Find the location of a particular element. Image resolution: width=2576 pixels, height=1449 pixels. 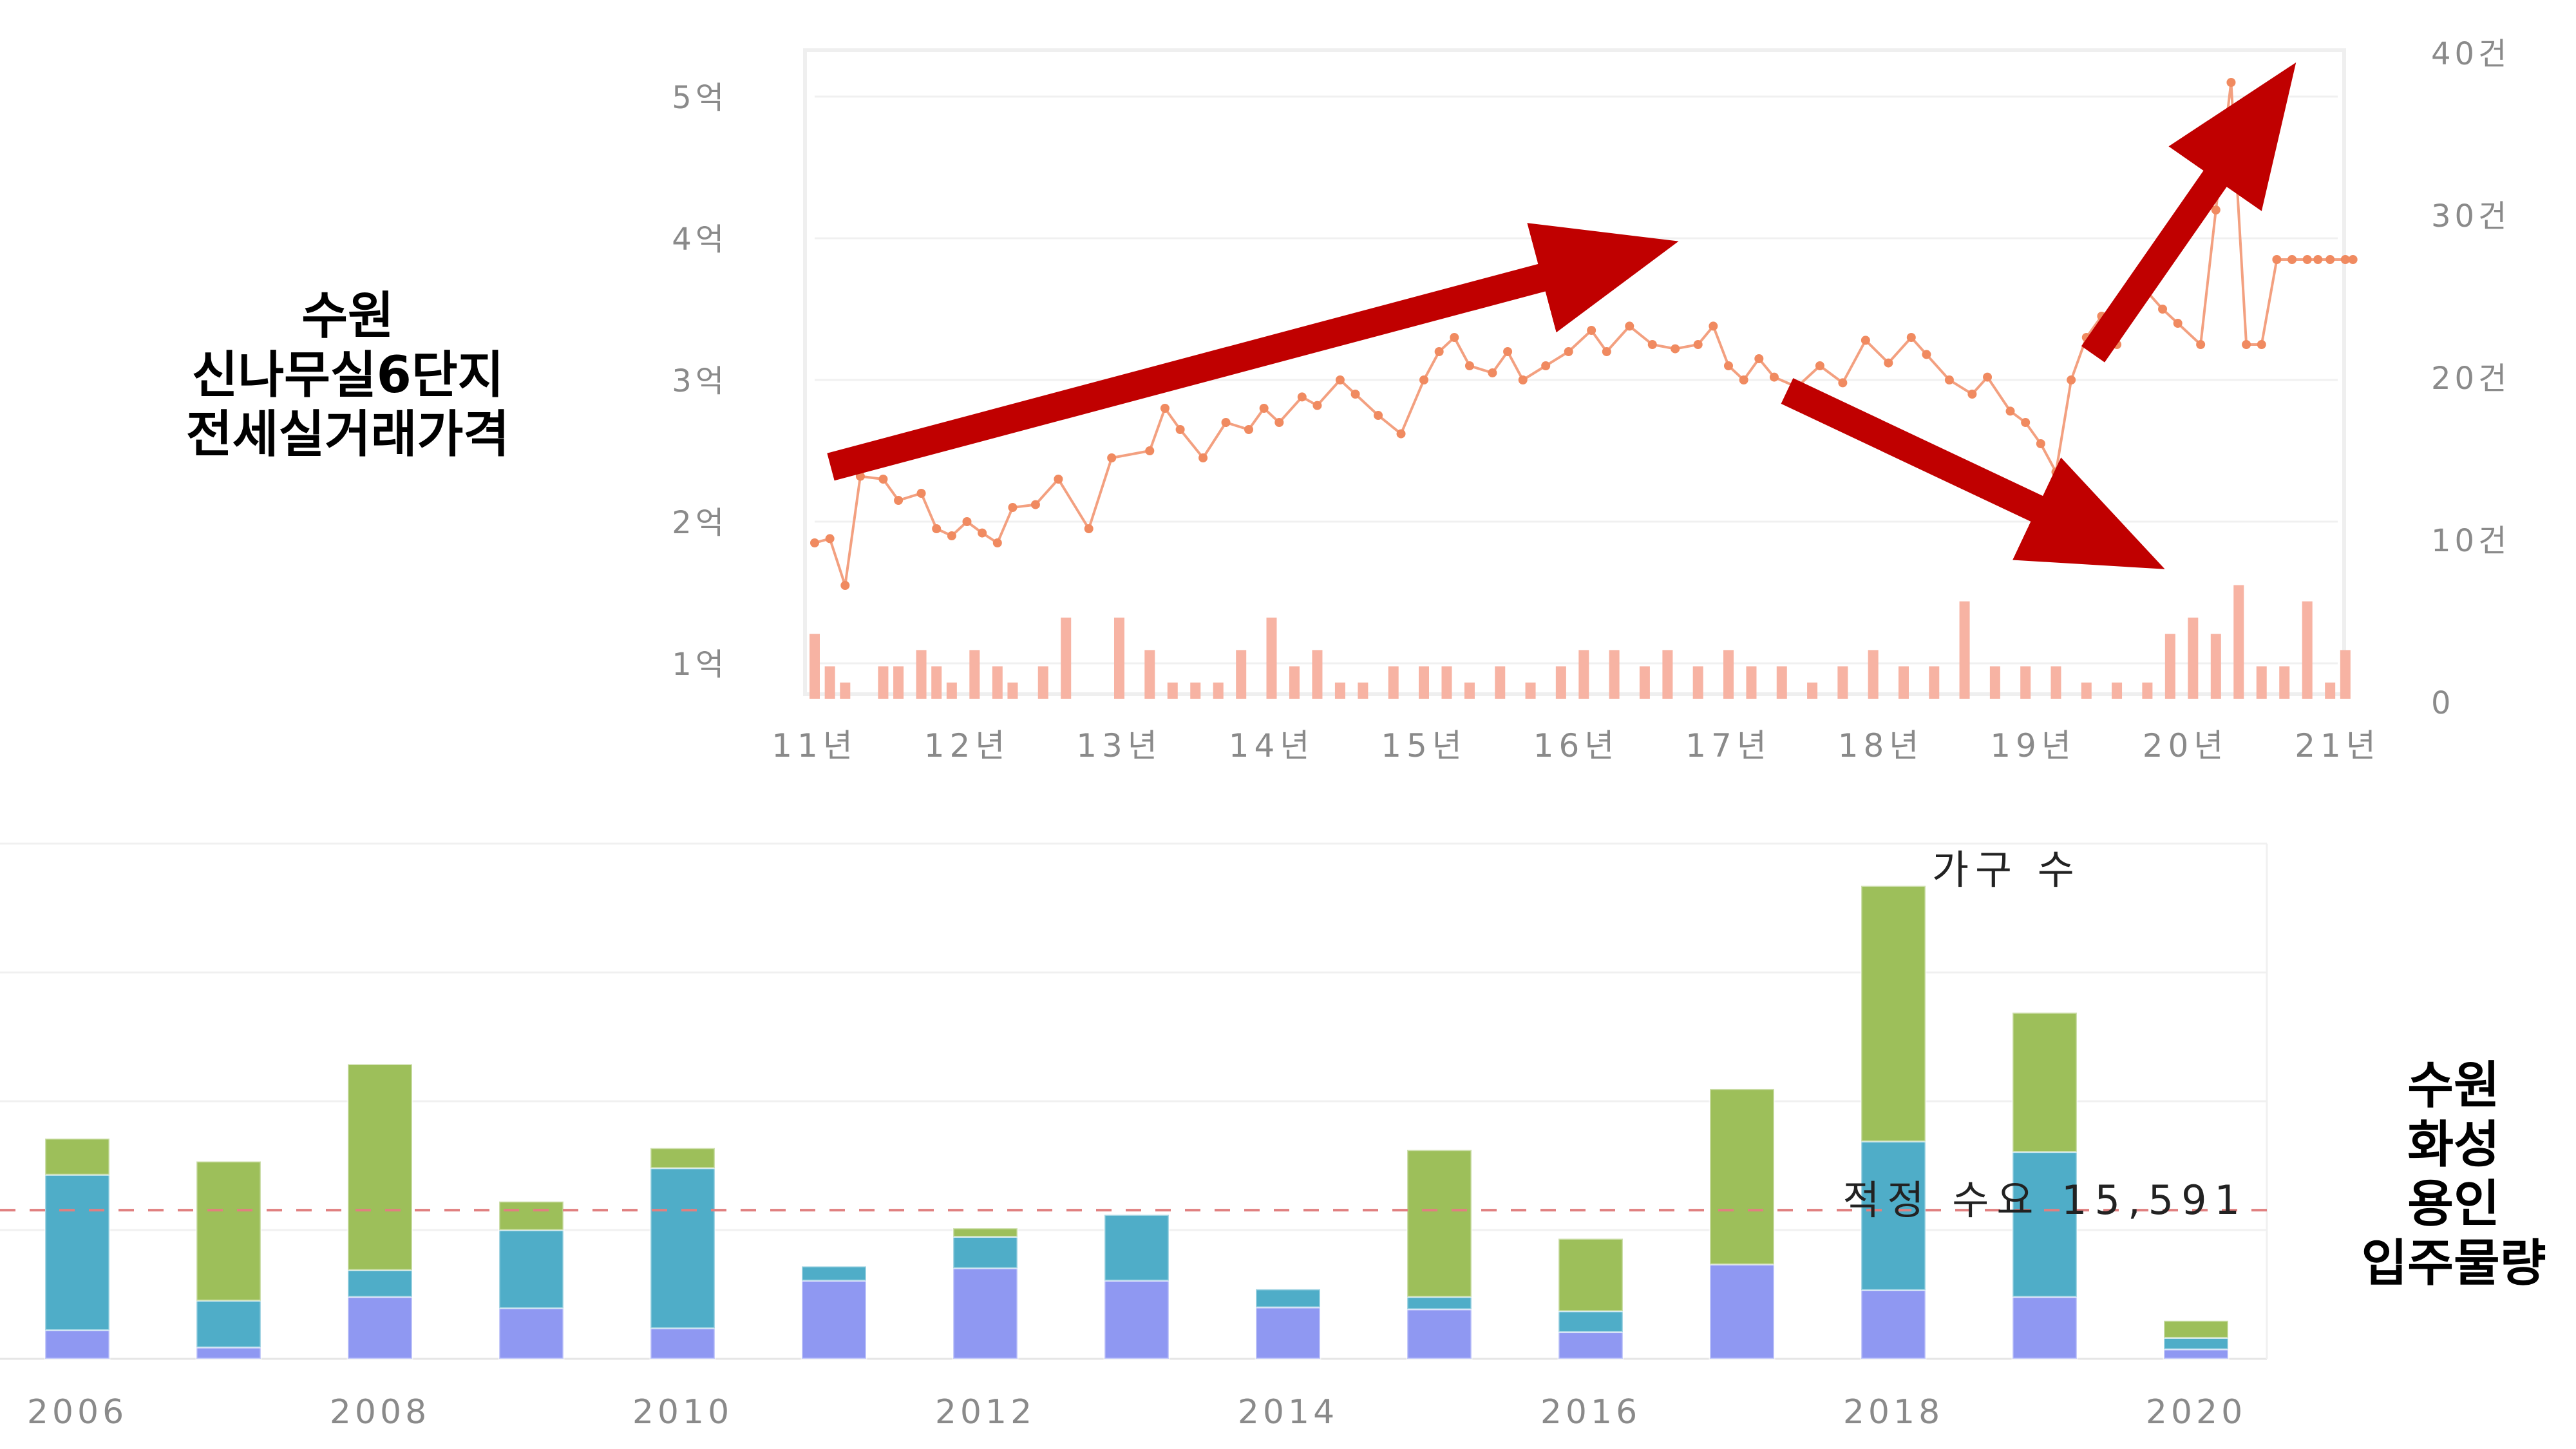

supply-year-label: 2020 is located at coordinates (2196, 1413).